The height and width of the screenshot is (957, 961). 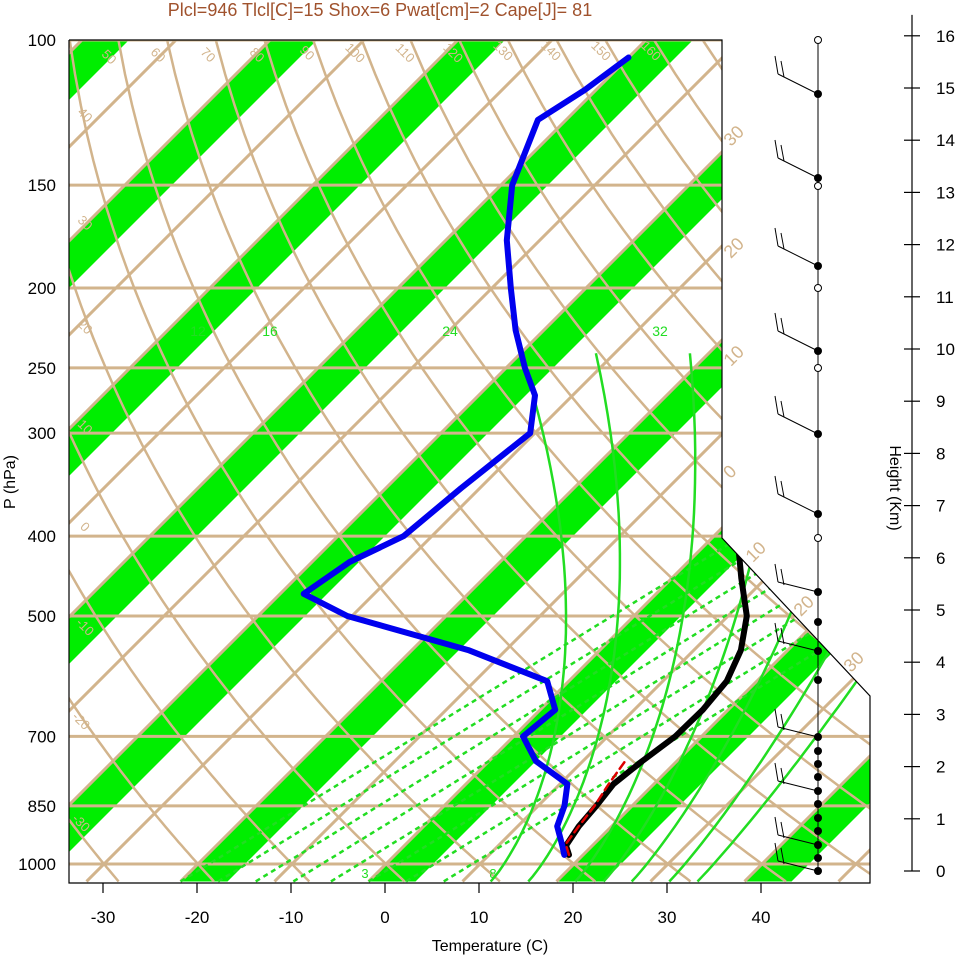 I want to click on x-tick-label: 0, so click(x=384, y=917).